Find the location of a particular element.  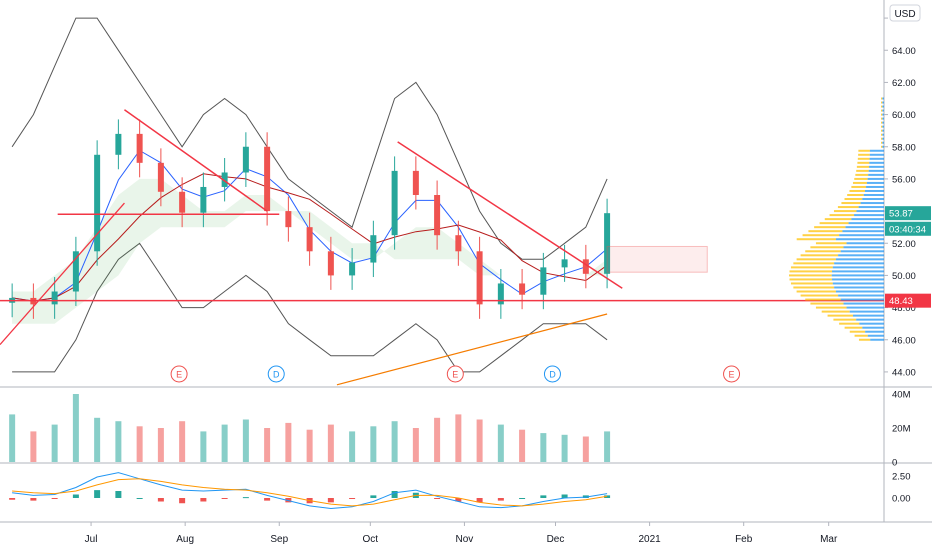

currency-badge: USD is located at coordinates (905, 13).